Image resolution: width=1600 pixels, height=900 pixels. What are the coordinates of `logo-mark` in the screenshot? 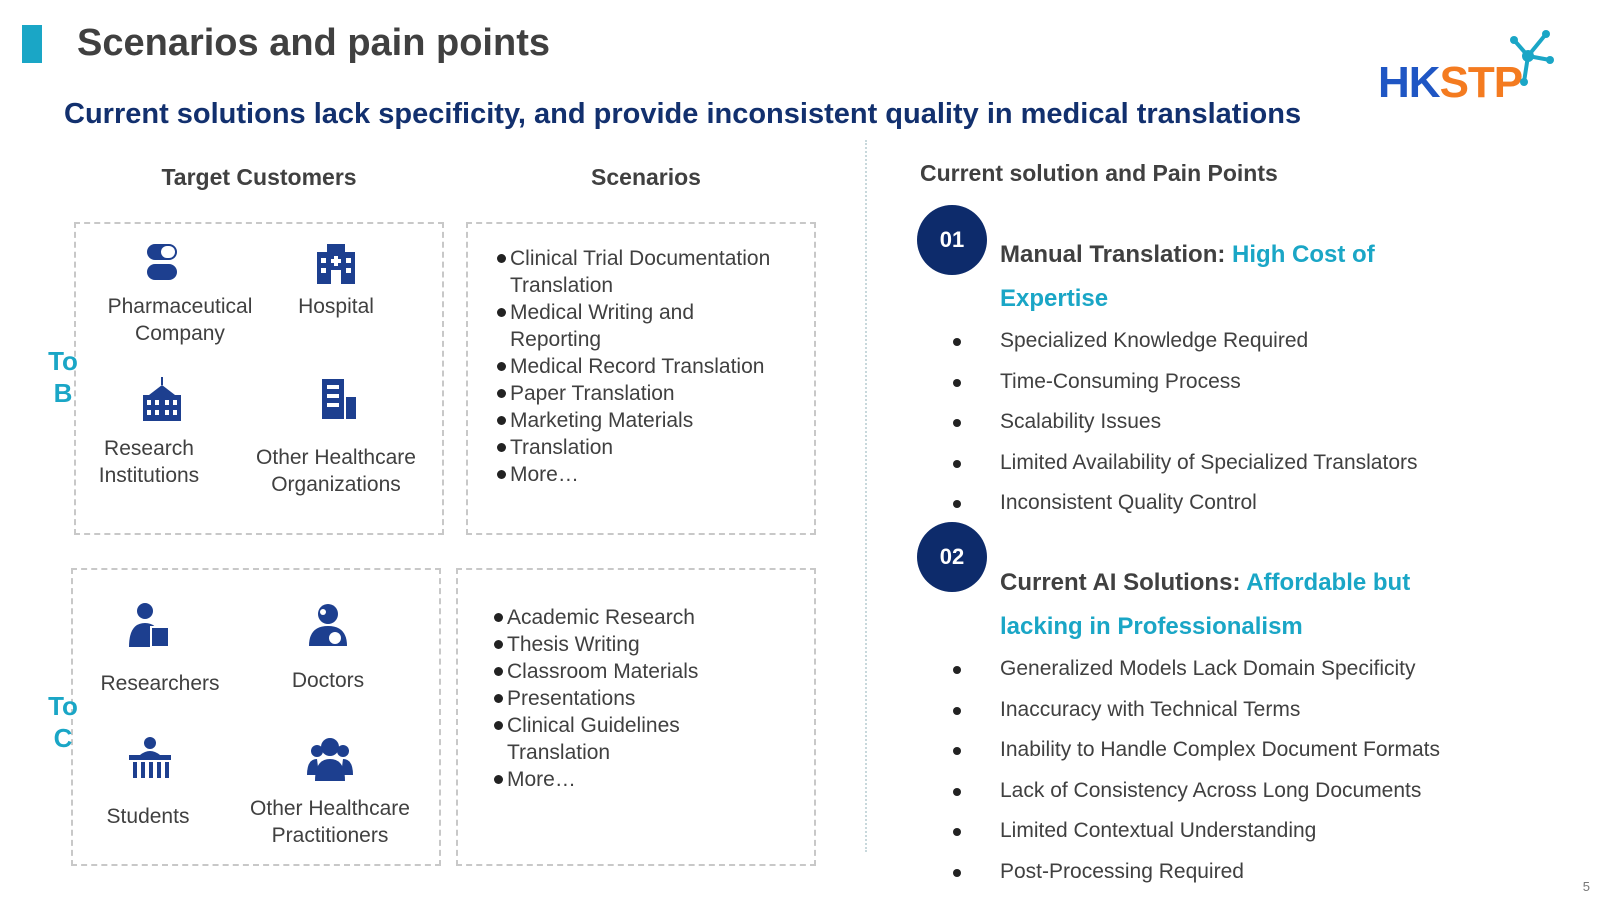 It's located at (1532, 58).